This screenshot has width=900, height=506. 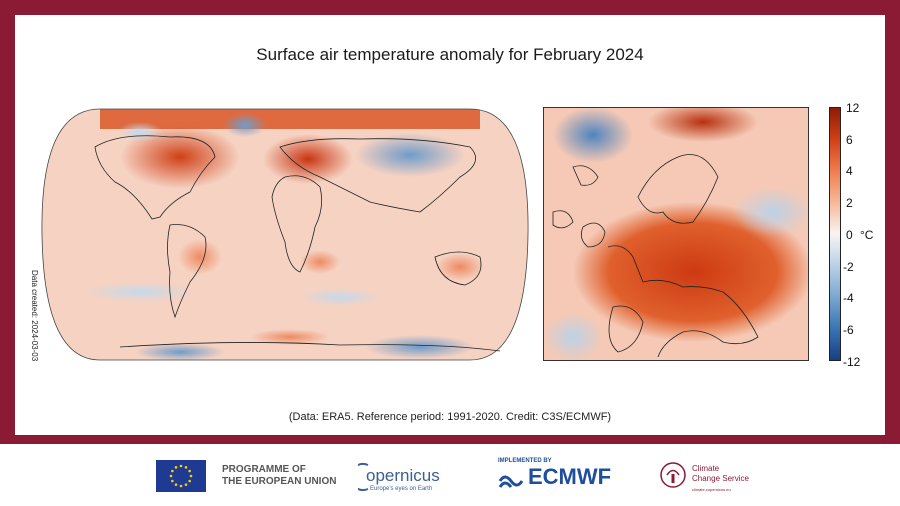 I want to click on c3s-logo-icon, so click(x=673, y=475).